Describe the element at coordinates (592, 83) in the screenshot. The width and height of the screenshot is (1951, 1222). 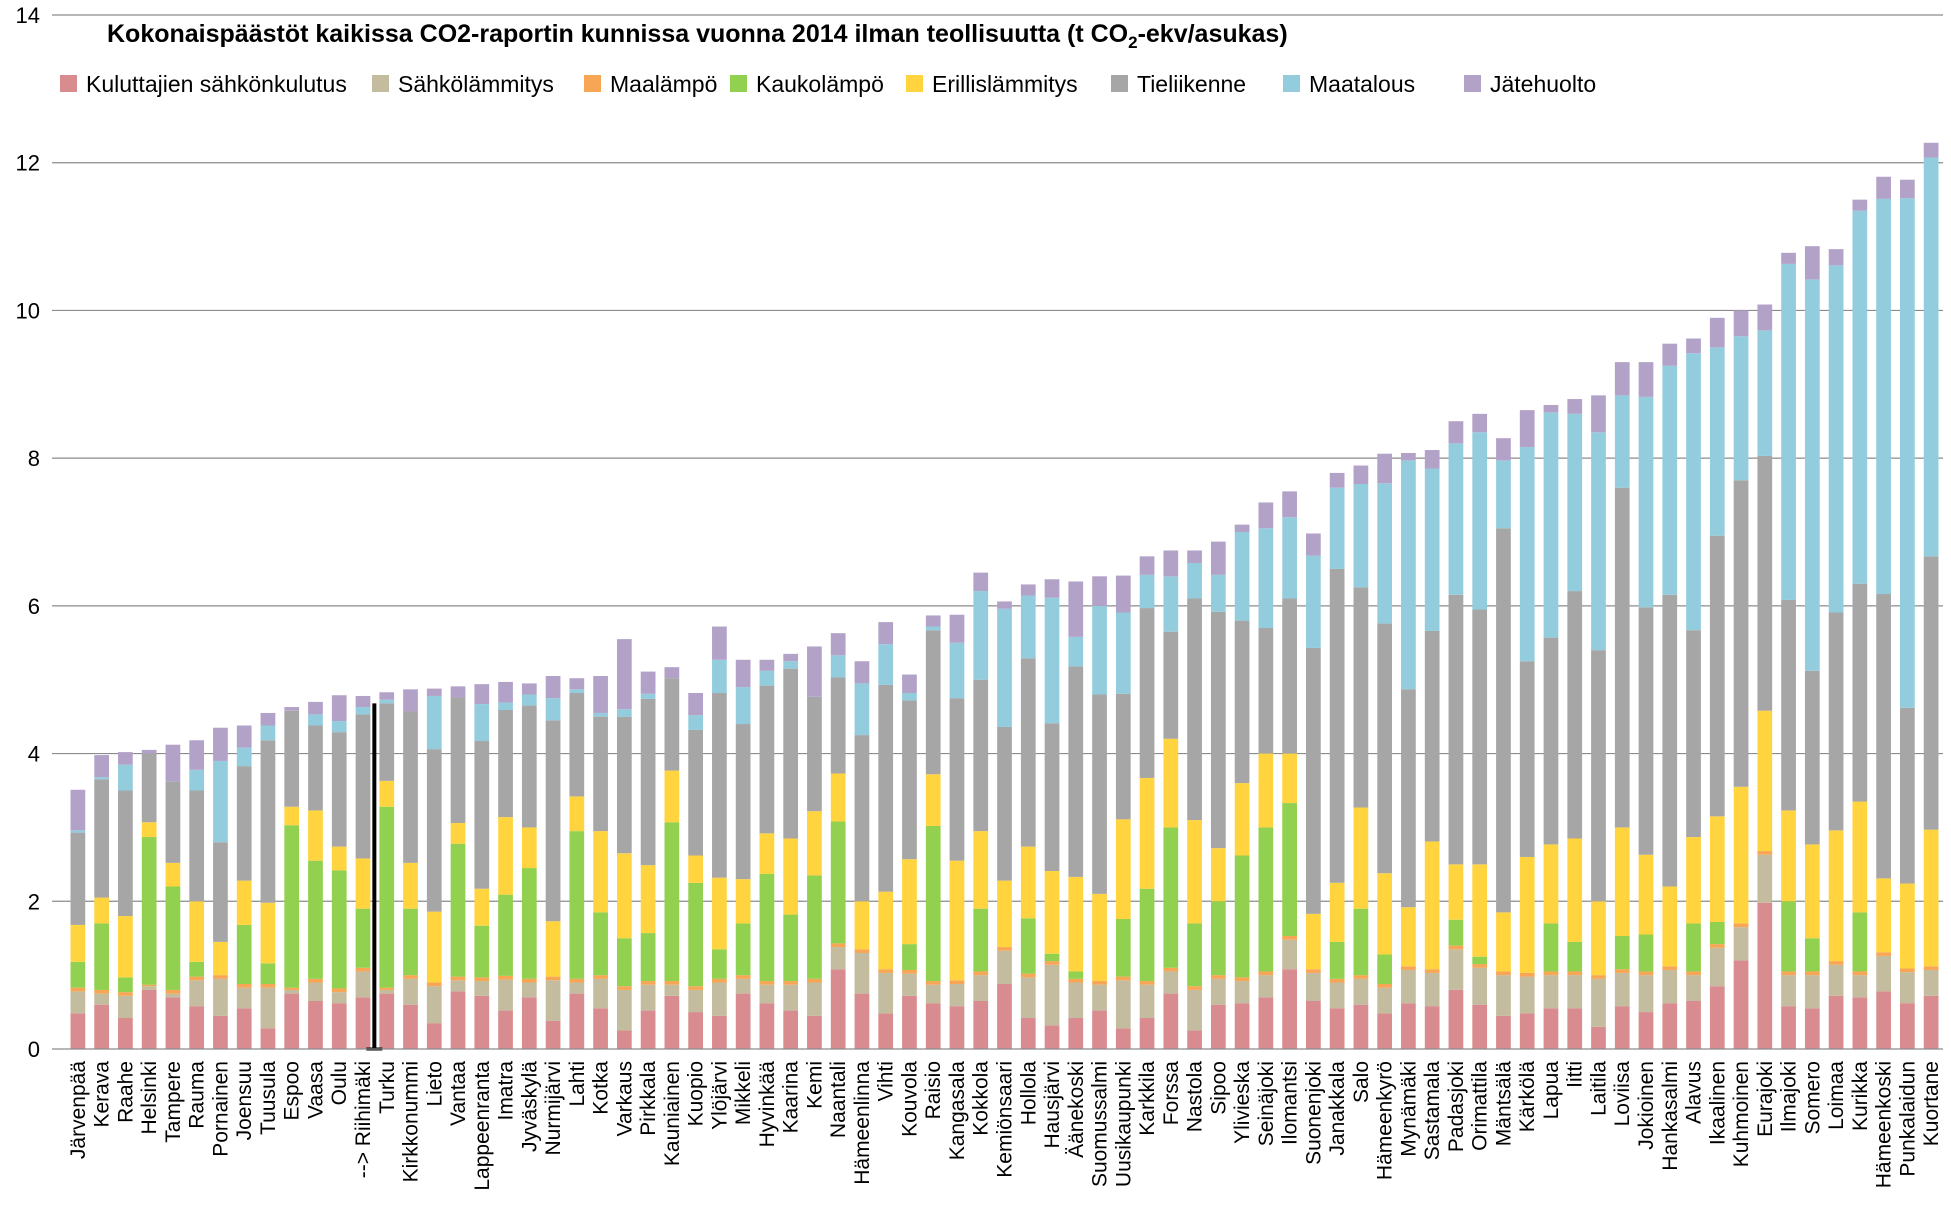
I see `legend-swatch-maal-mp` at that location.